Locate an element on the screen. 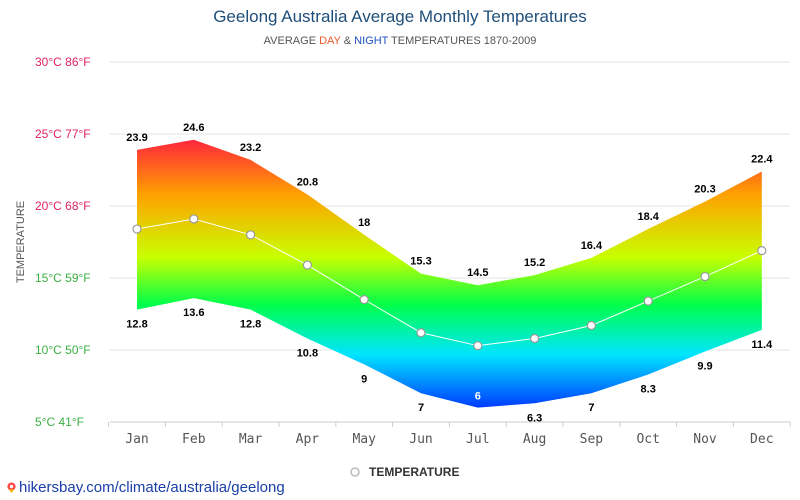 The width and height of the screenshot is (800, 500). day-value-label: 14.5 is located at coordinates (477, 273).